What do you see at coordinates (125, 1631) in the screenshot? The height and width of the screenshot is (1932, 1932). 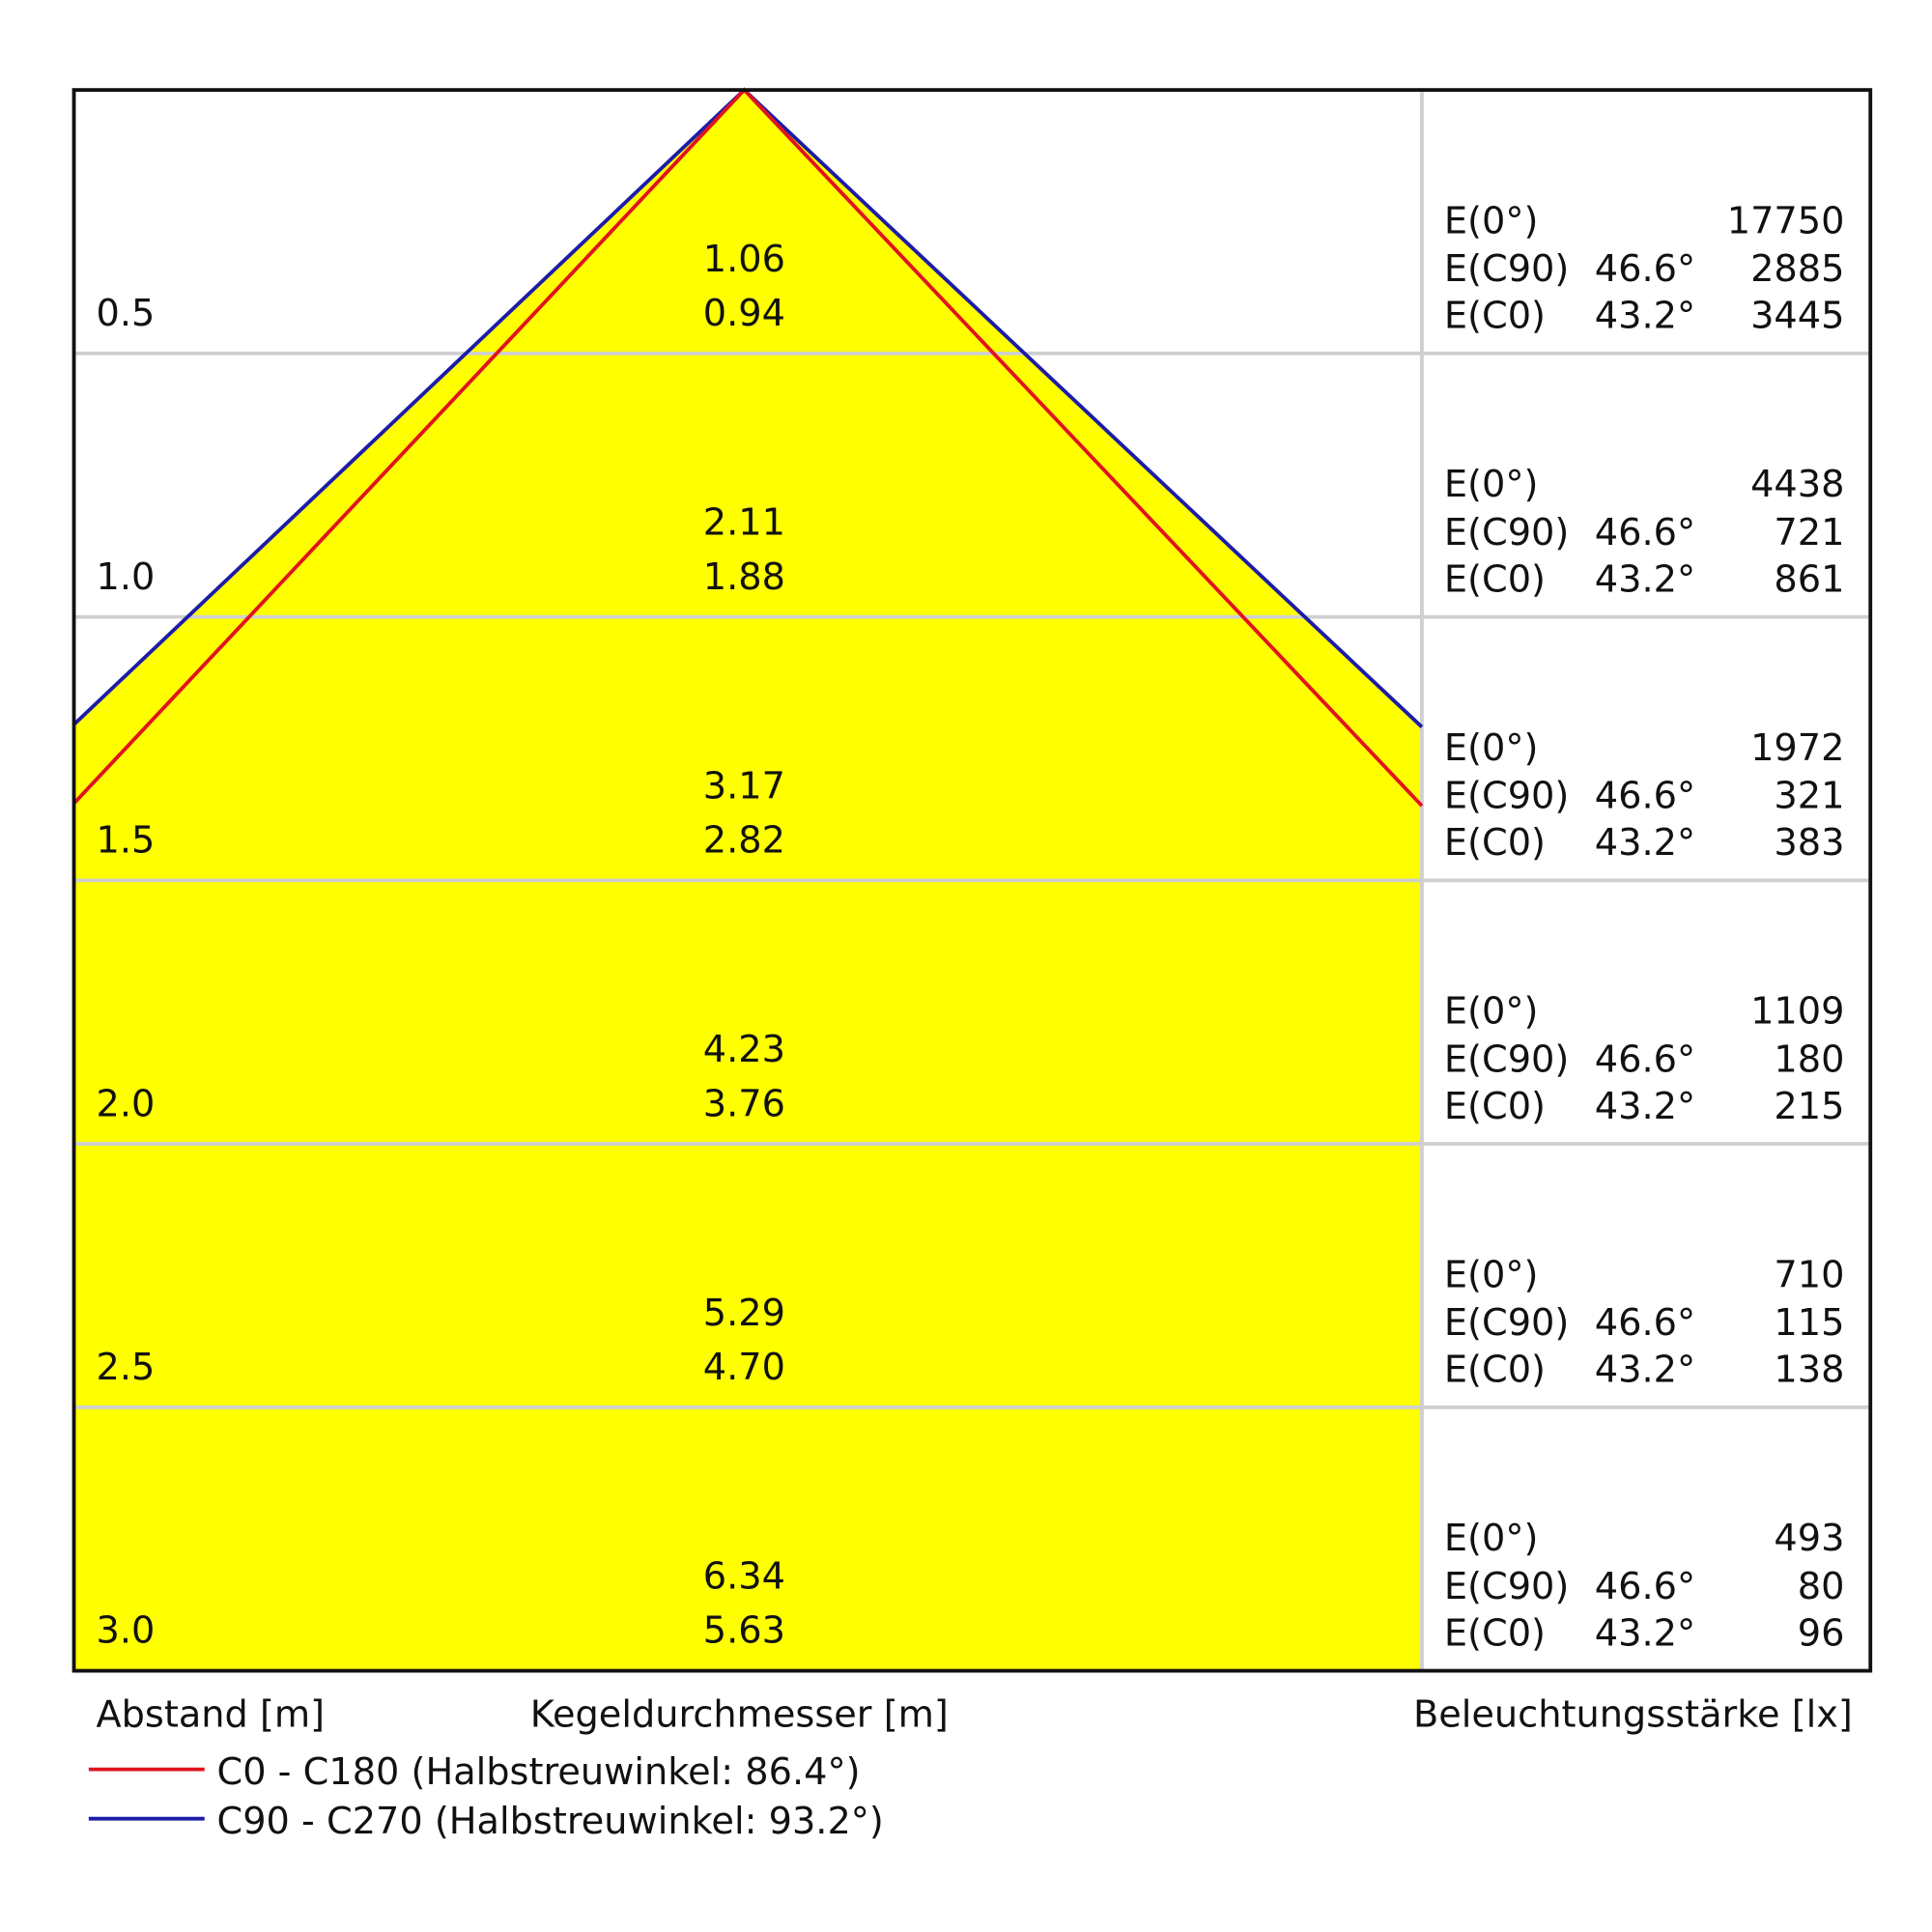 I see `distance: 3.0` at bounding box center [125, 1631].